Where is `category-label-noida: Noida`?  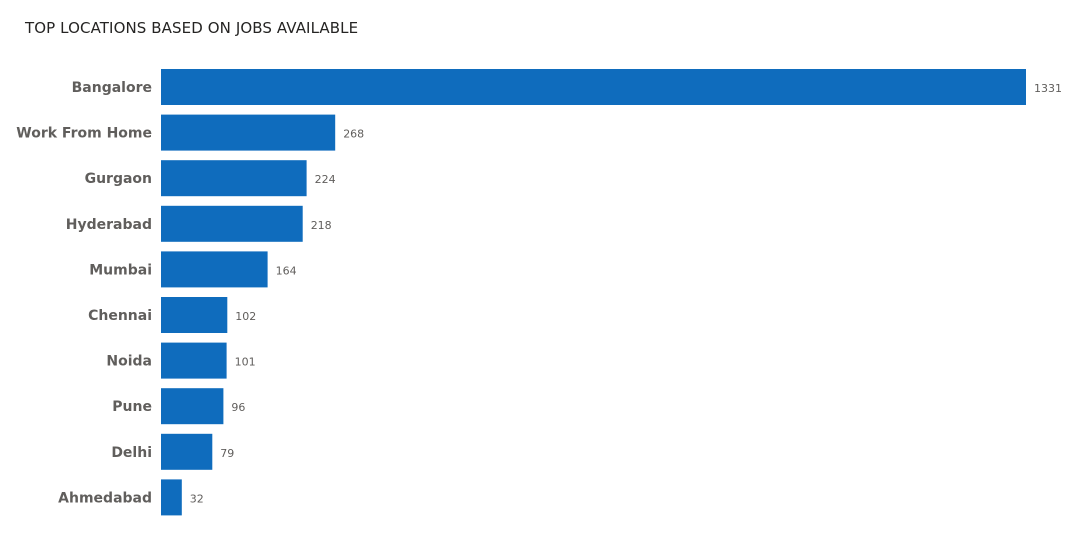
category-label-noida: Noida is located at coordinates (129, 362).